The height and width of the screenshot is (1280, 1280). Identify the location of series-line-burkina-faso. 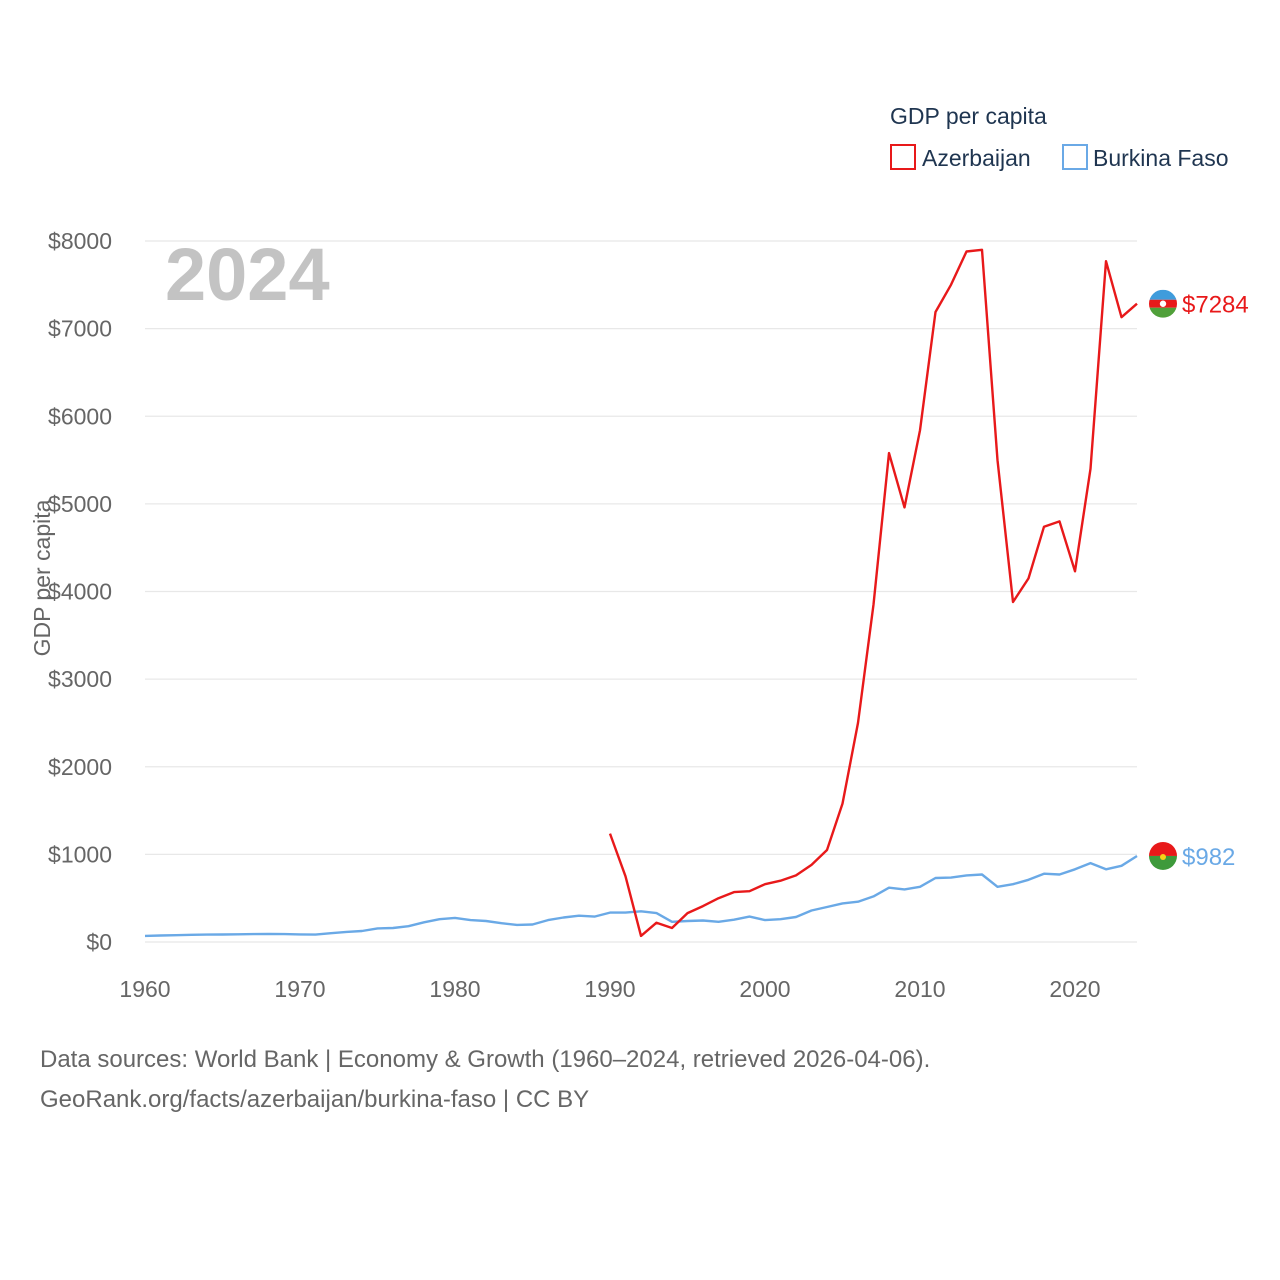
(641, 896).